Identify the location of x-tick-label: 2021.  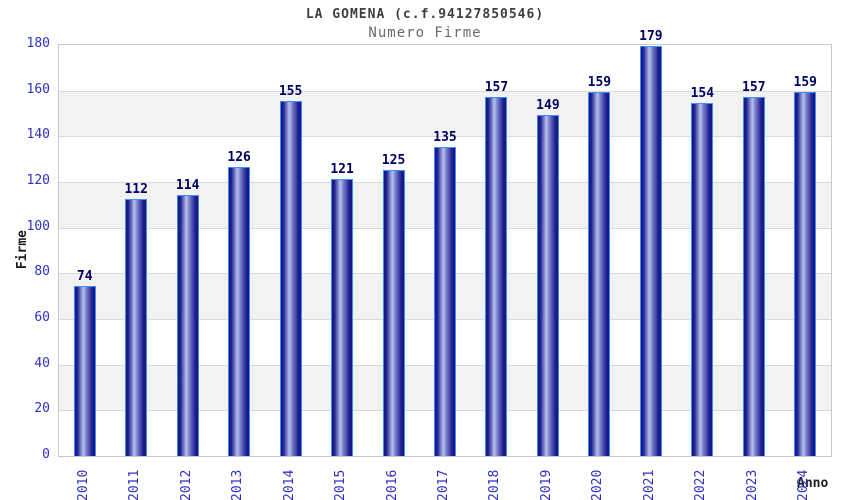
(649, 484).